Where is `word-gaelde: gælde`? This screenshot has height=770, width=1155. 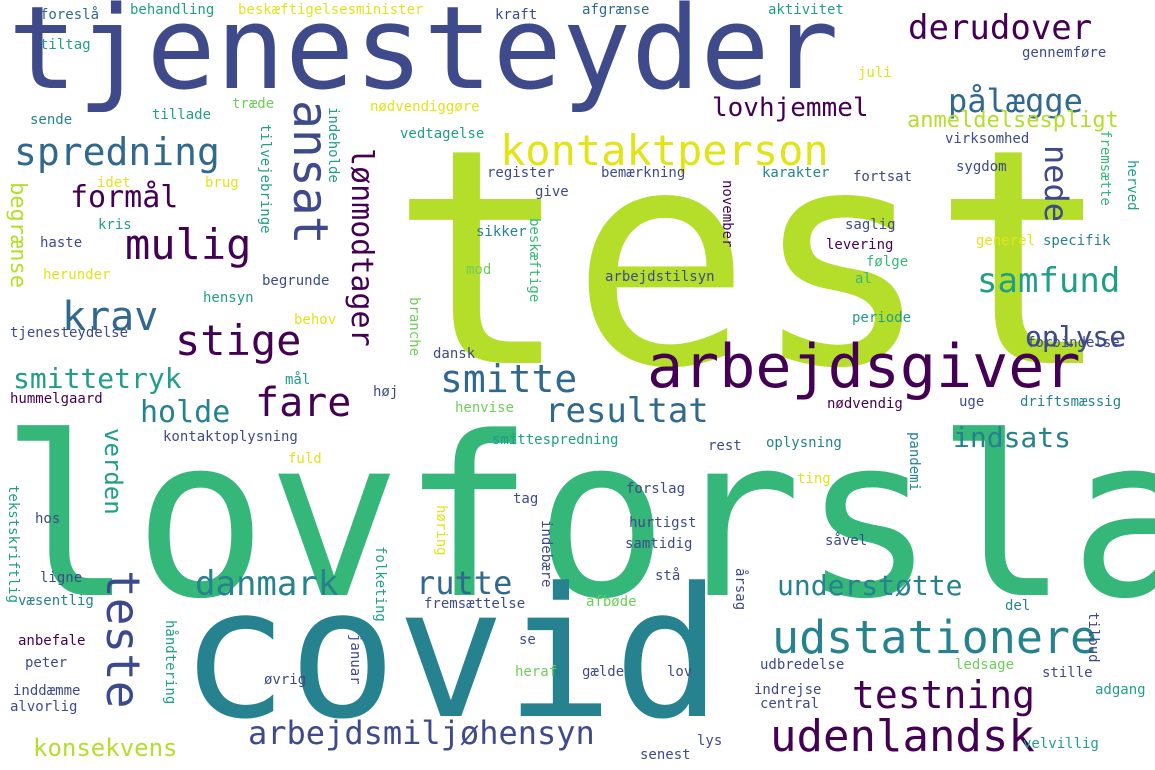
word-gaelde: gælde is located at coordinates (603, 672).